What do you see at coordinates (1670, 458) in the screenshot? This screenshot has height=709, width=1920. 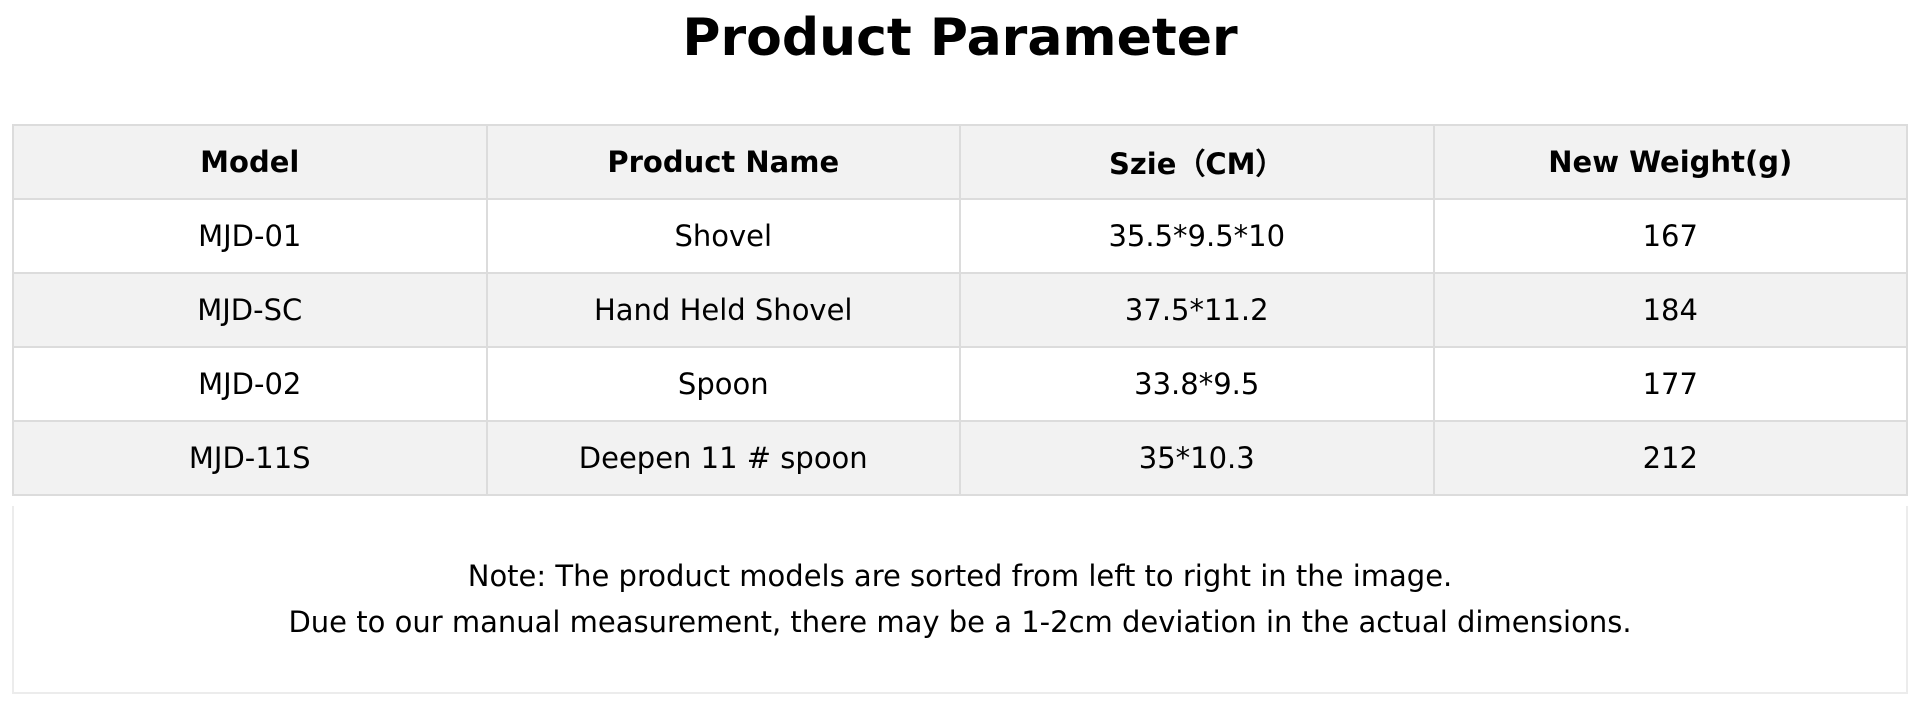 I see `cell-weight: 212` at bounding box center [1670, 458].